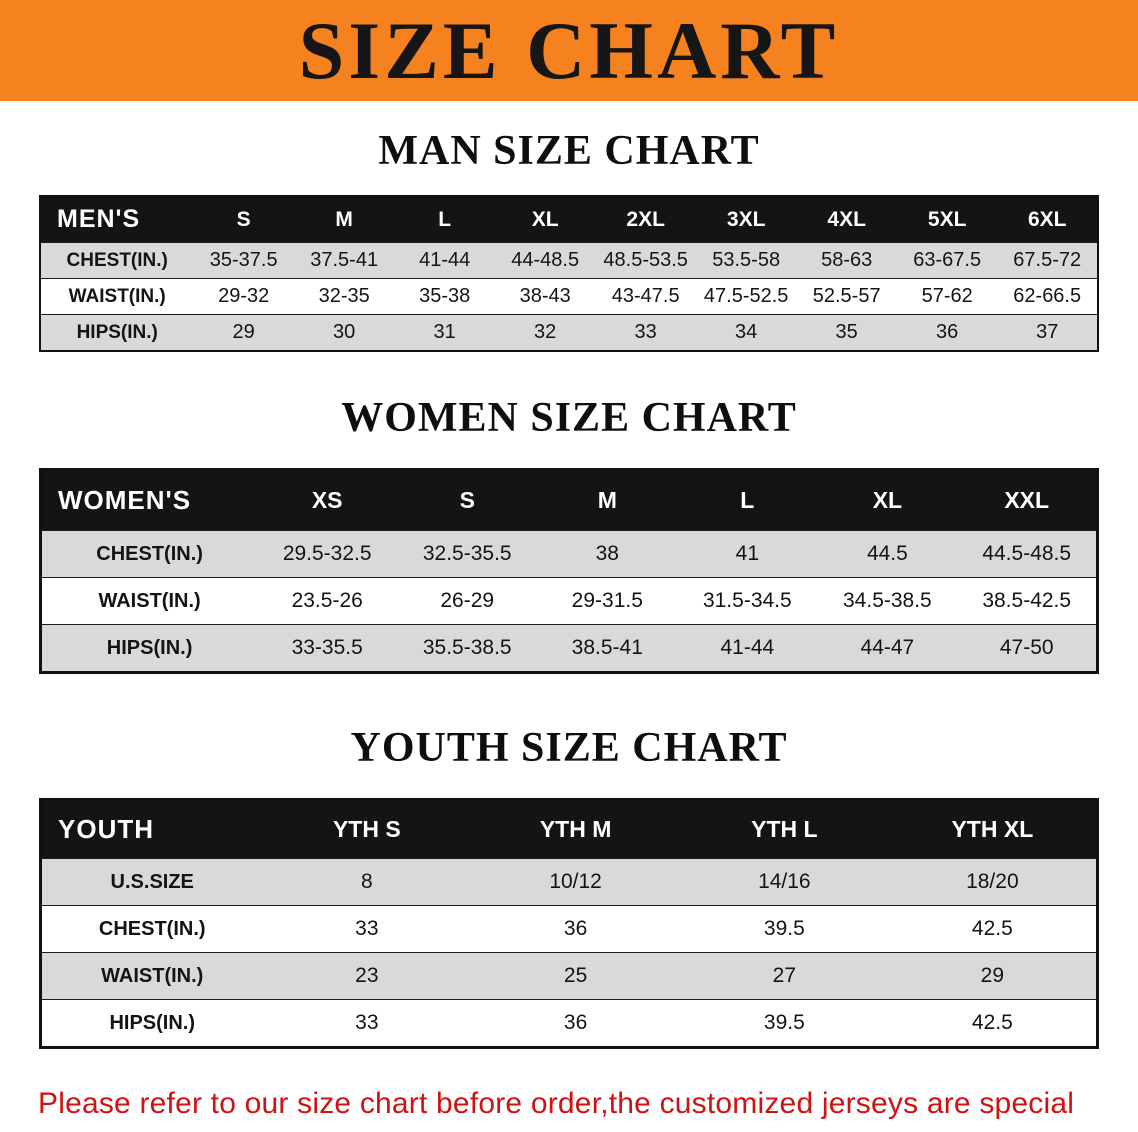  Describe the element at coordinates (575, 829) in the screenshot. I see `size-column-header: YTH M` at that location.